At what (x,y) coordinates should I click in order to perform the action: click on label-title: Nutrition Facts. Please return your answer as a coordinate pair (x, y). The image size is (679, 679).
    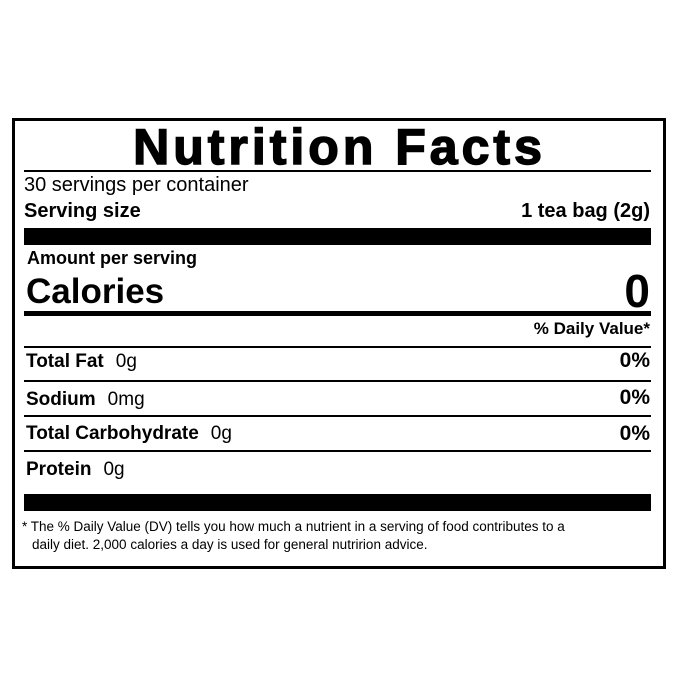
    Looking at the image, I should click on (339, 147).